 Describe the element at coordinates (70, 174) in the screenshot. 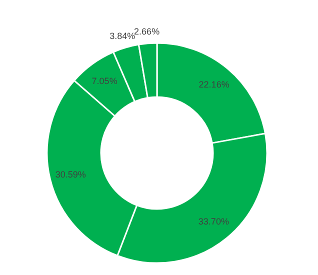

I see `data-label: 30.59%` at that location.